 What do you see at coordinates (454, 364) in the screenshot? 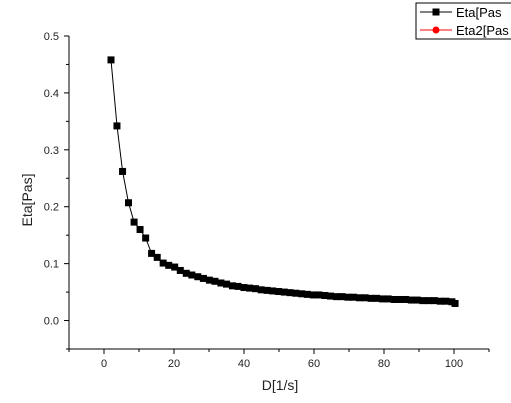
I see `x-tick-label: 100` at bounding box center [454, 364].